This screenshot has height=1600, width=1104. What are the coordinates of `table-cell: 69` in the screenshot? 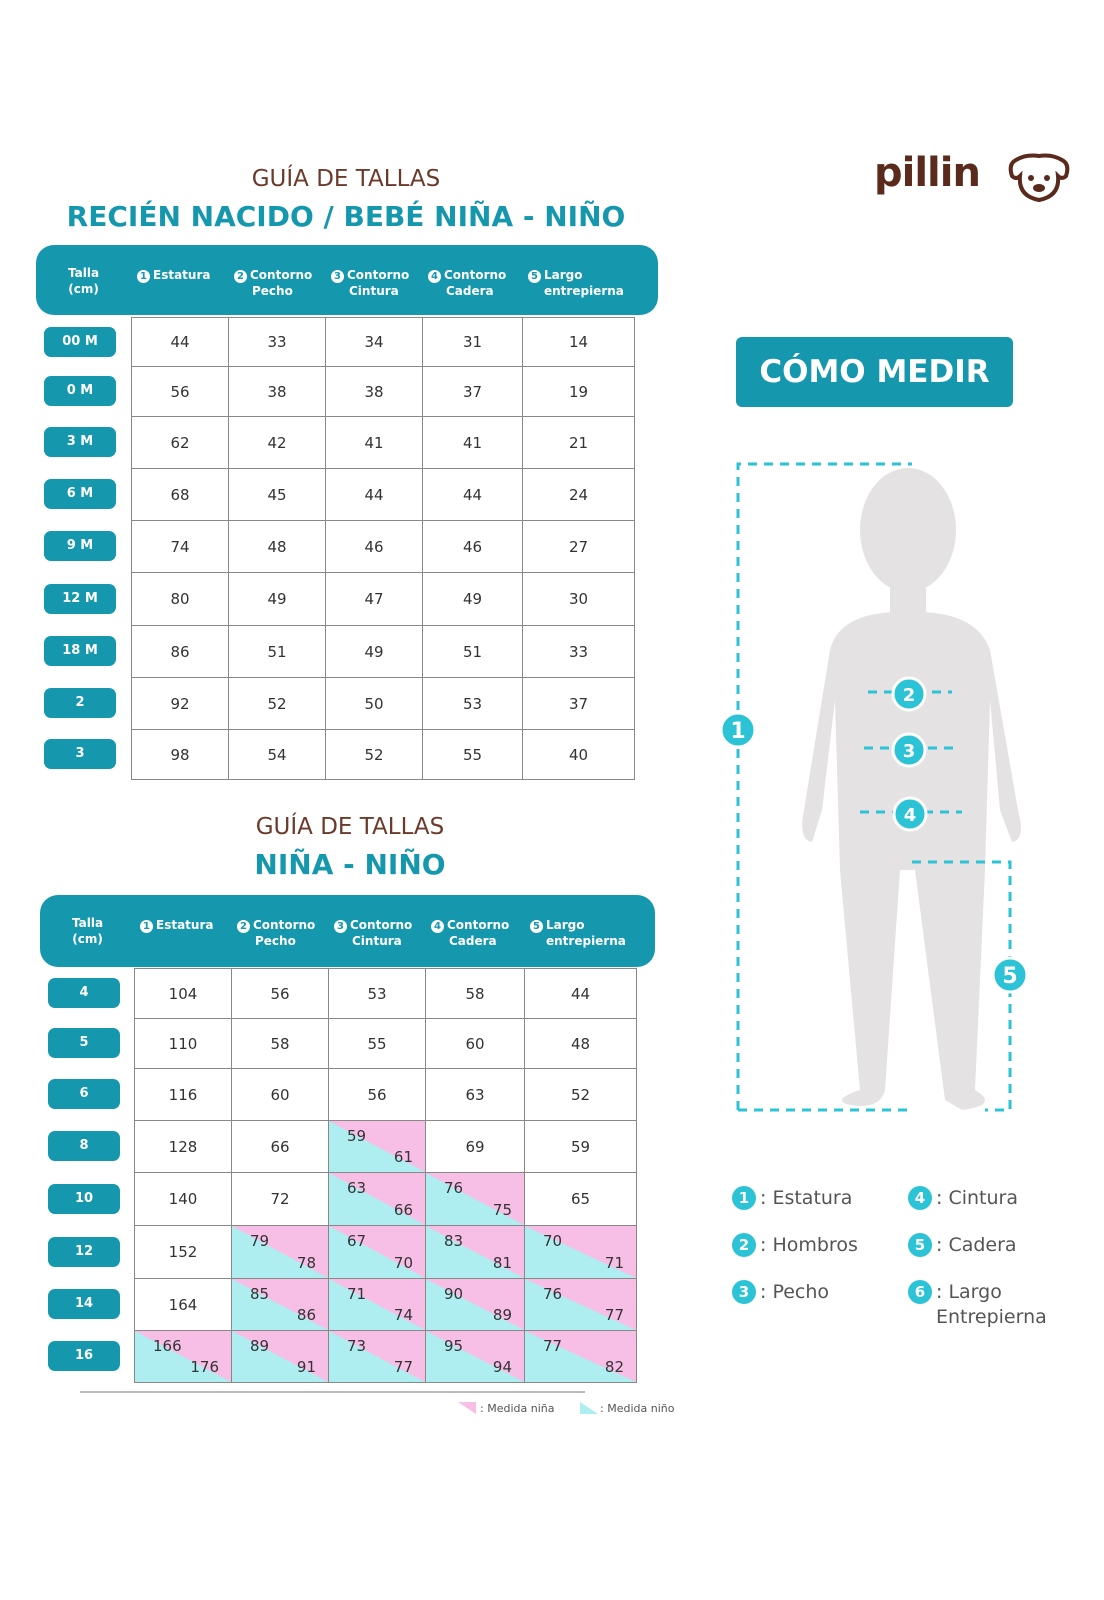 It's located at (475, 1146).